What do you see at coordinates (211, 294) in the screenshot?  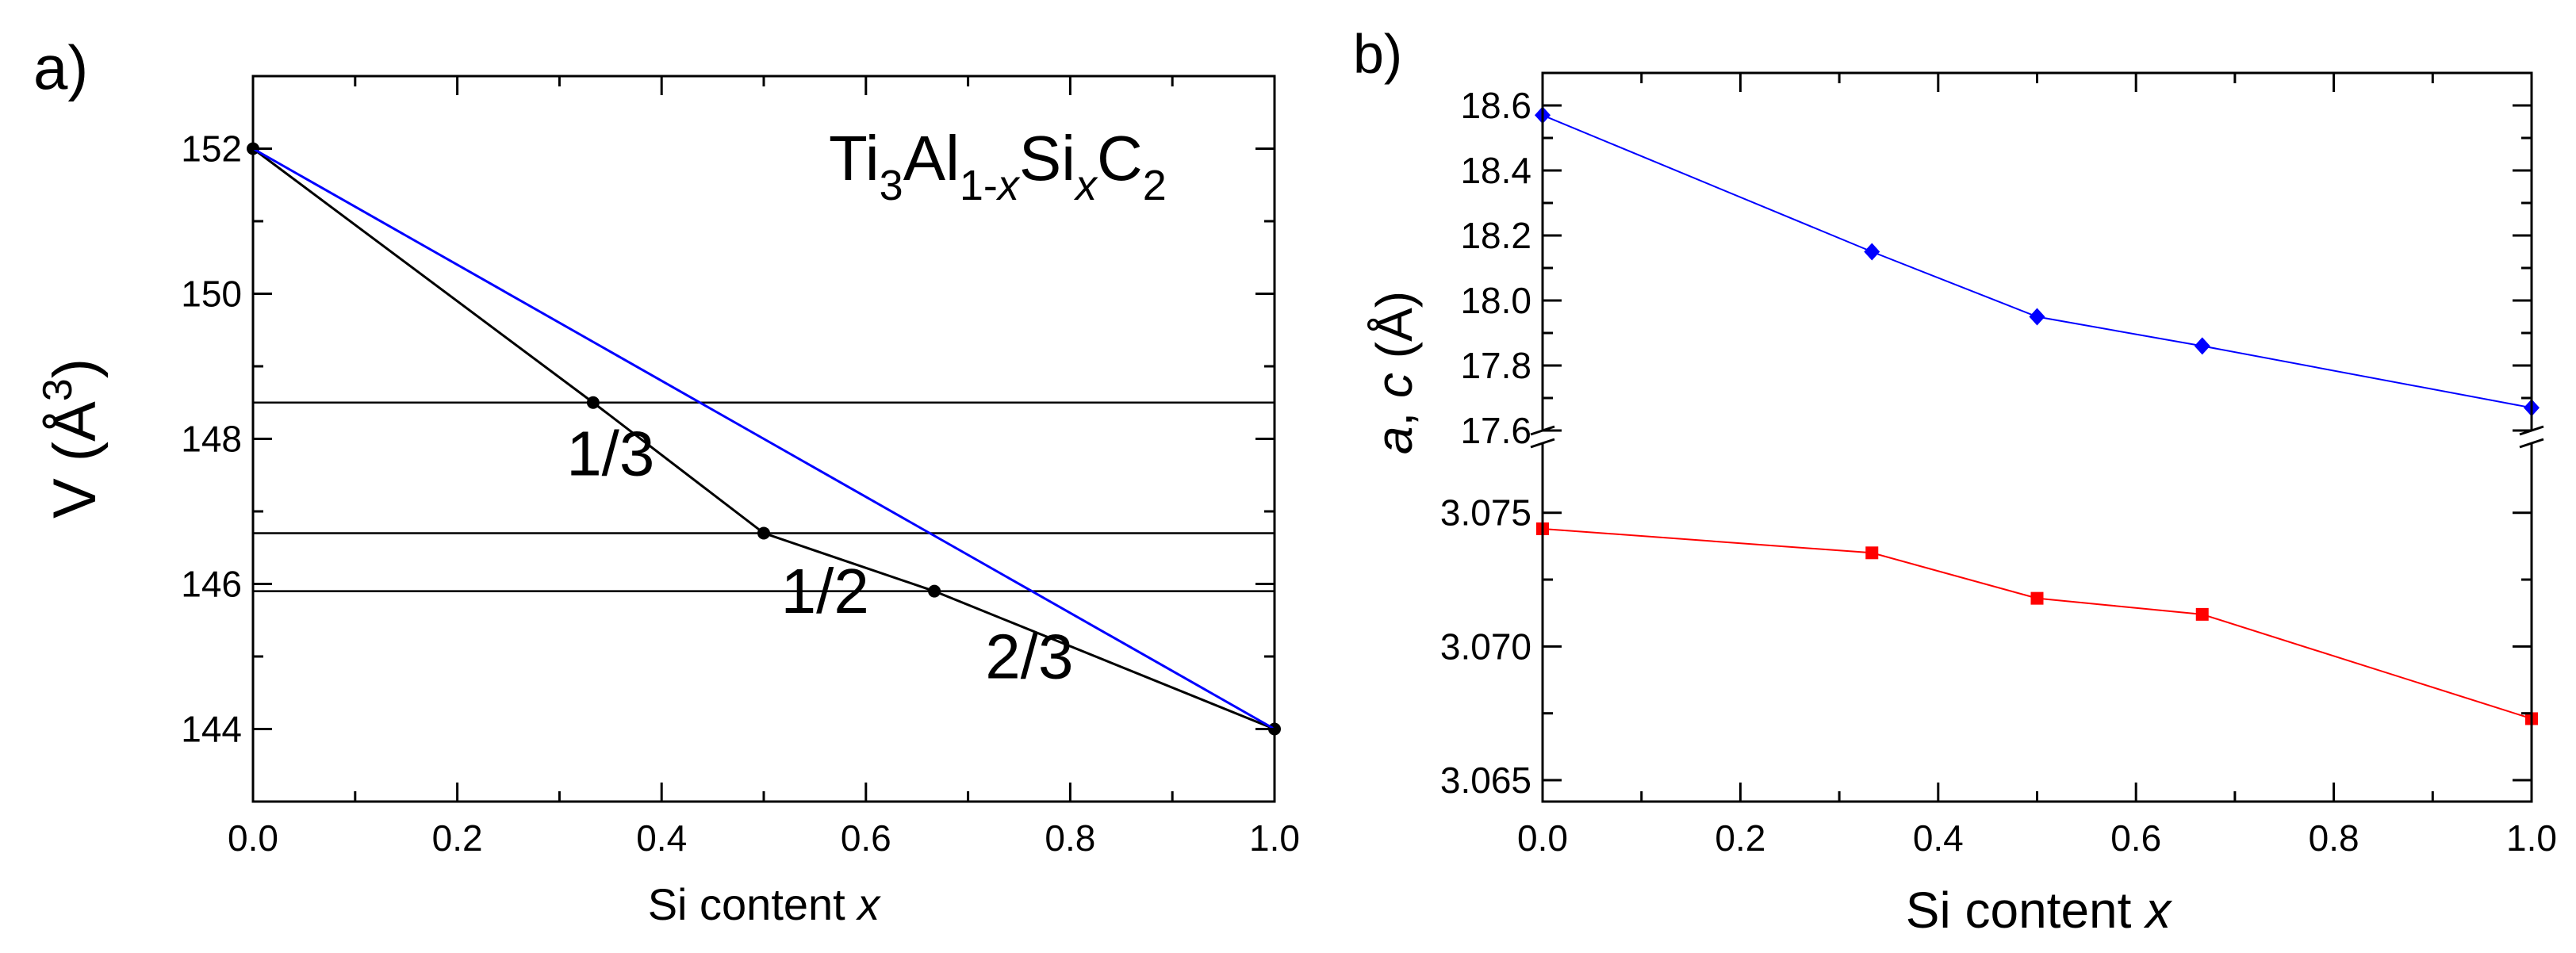 I see `y-tick-label: 150` at bounding box center [211, 294].